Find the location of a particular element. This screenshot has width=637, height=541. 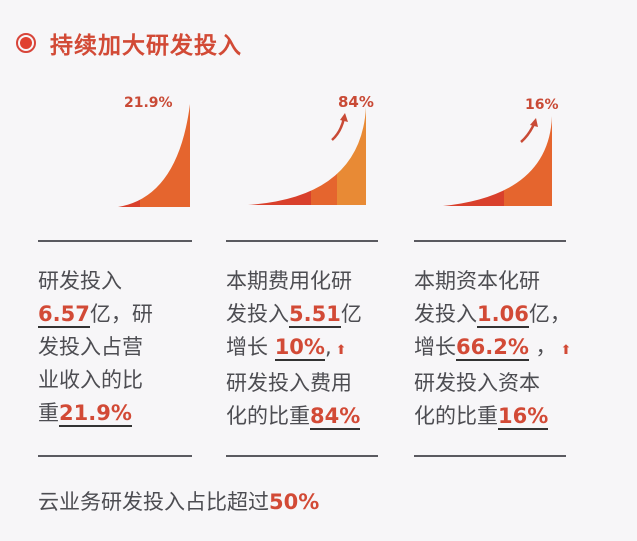

description-line: 重21.9% is located at coordinates (95, 413).